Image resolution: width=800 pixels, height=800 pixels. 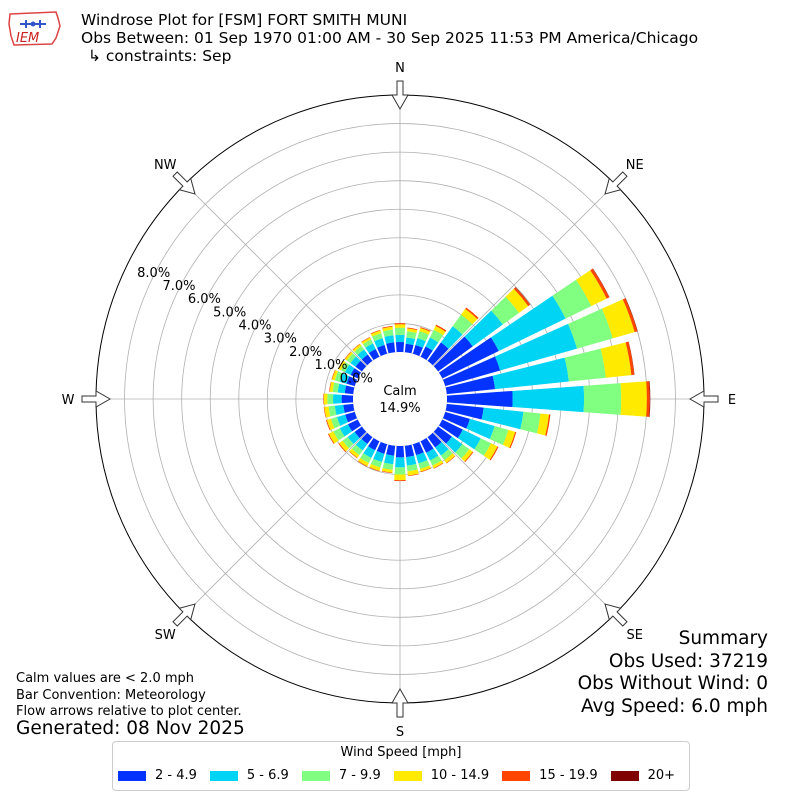 What do you see at coordinates (254, 326) in the screenshot?
I see `radial-tick-label: 4.0%` at bounding box center [254, 326].